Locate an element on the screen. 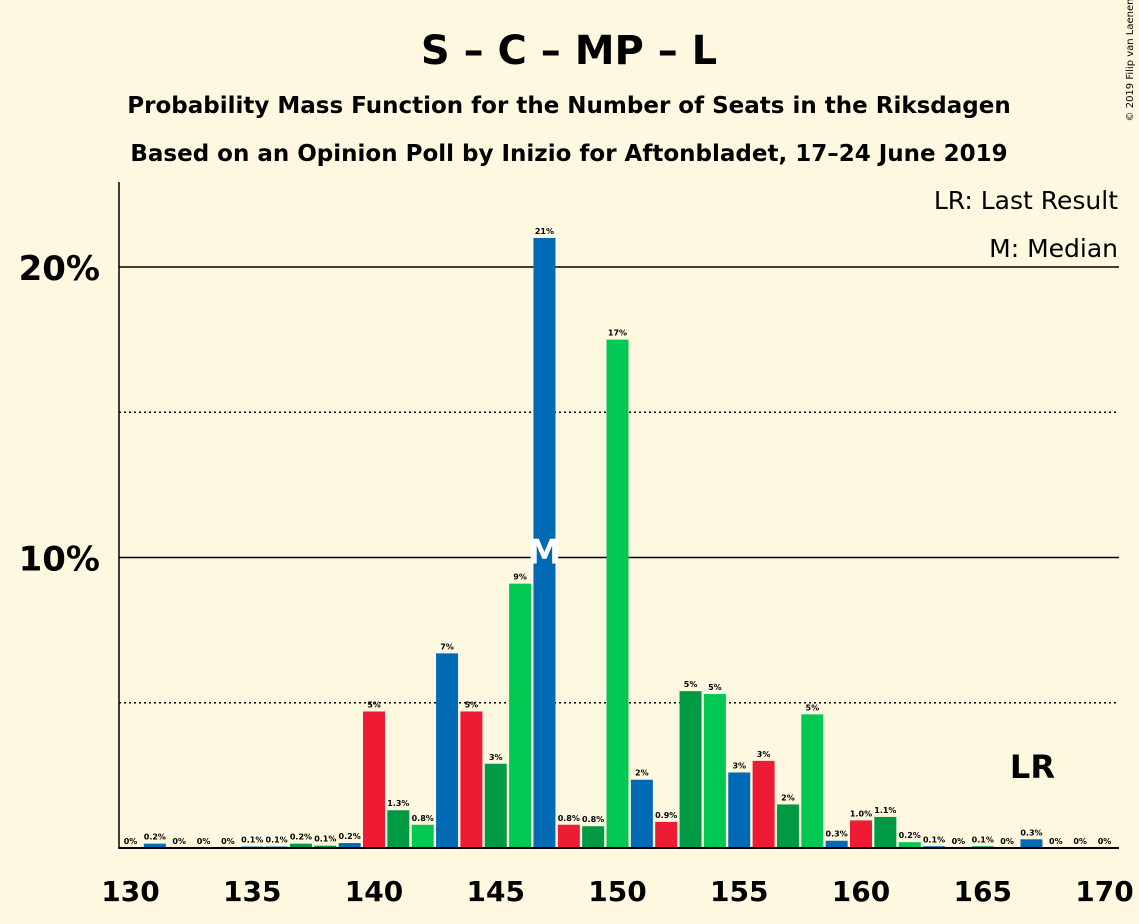 This screenshot has height=924, width=1139. data-label-seat-161: 1.1% is located at coordinates (885, 810).